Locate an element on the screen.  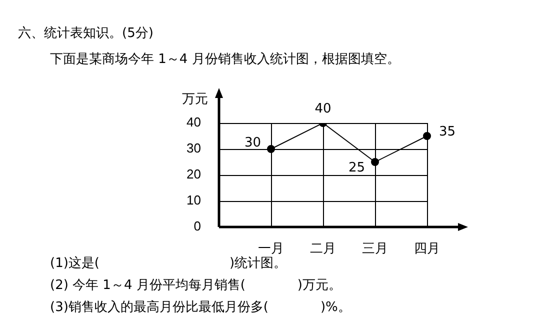
y-tick-label: 40 is located at coordinates (193, 122).